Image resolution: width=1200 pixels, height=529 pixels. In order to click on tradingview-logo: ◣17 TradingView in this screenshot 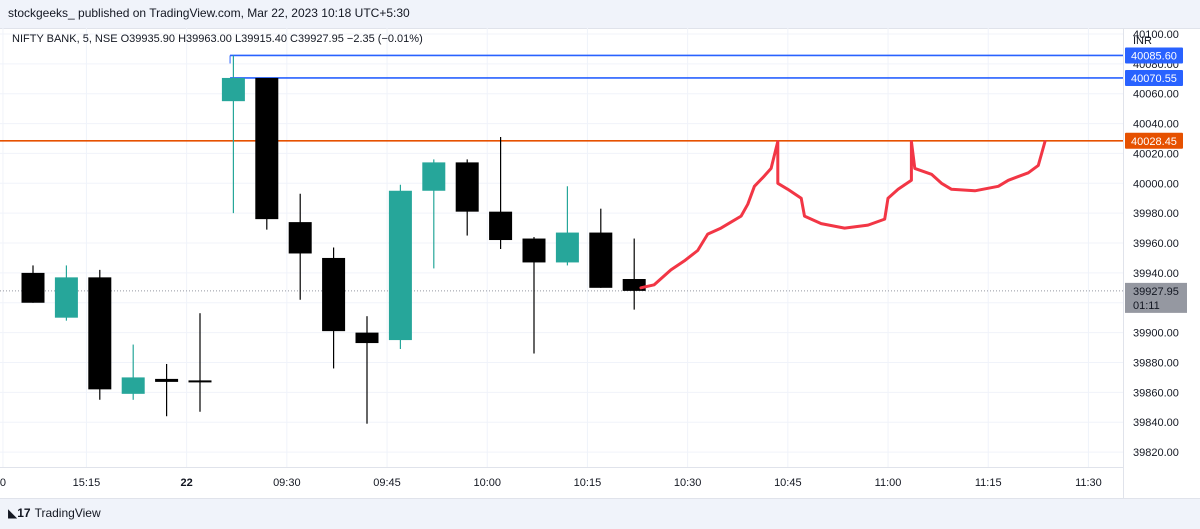, I will do `click(54, 513)`.